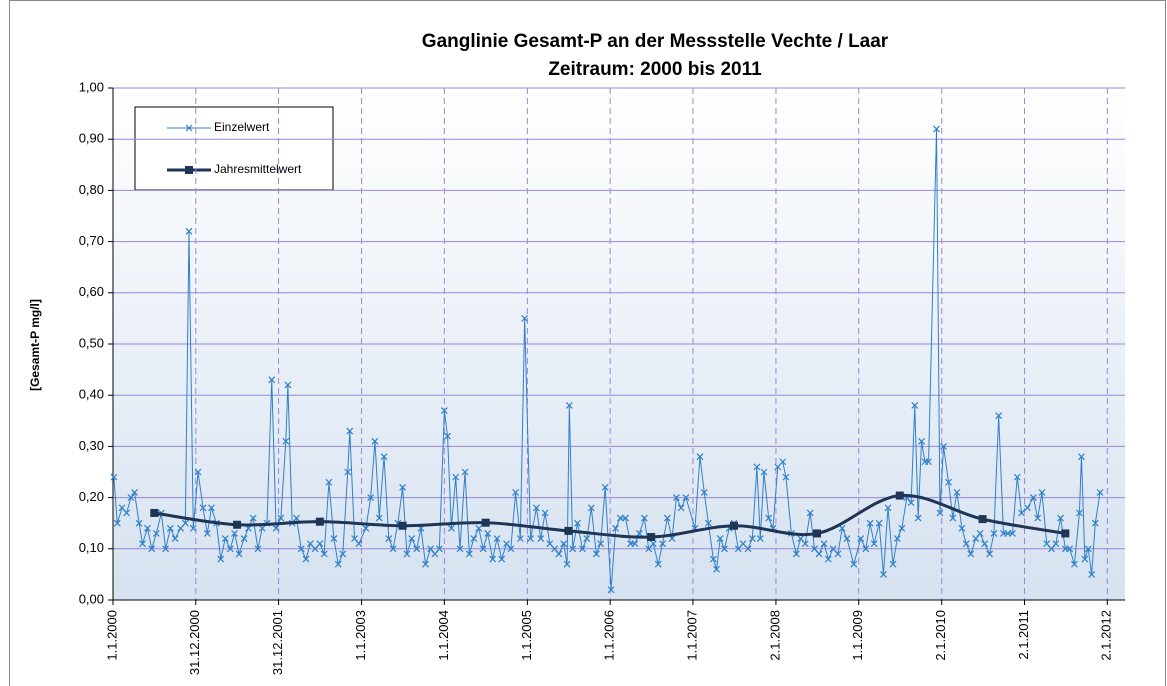 The width and height of the screenshot is (1167, 686). Describe the element at coordinates (526, 635) in the screenshot. I see `x-tick-label: 1.1.2005` at that location.